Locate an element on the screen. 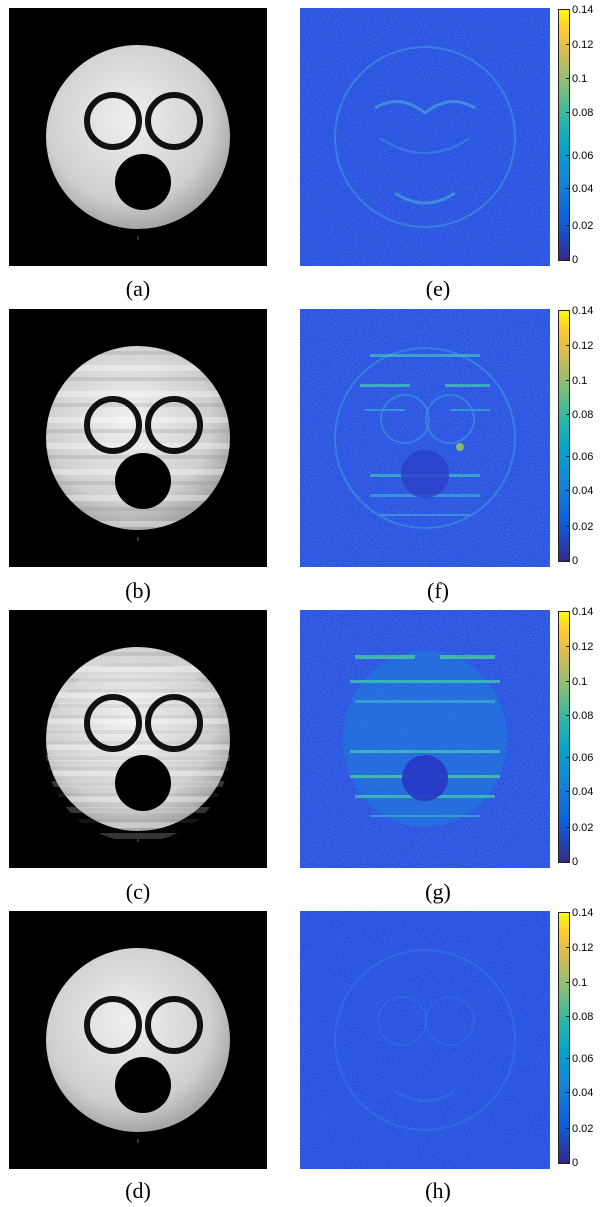 The image size is (603, 1207). colorbar-f-tick: 0.04 is located at coordinates (579, 491).